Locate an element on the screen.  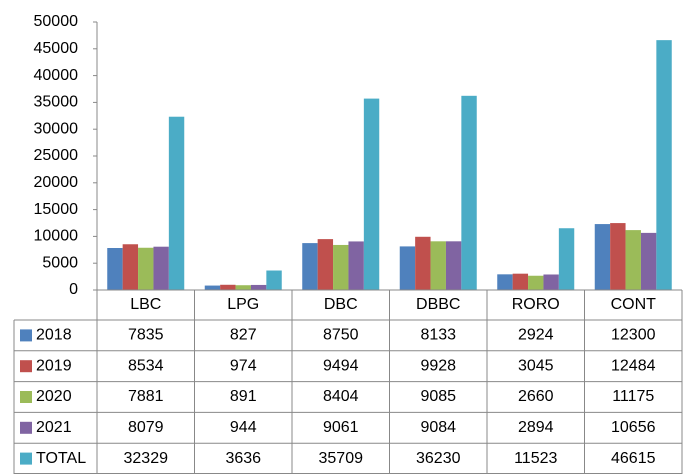
table-cell: 8404 is located at coordinates (341, 396).